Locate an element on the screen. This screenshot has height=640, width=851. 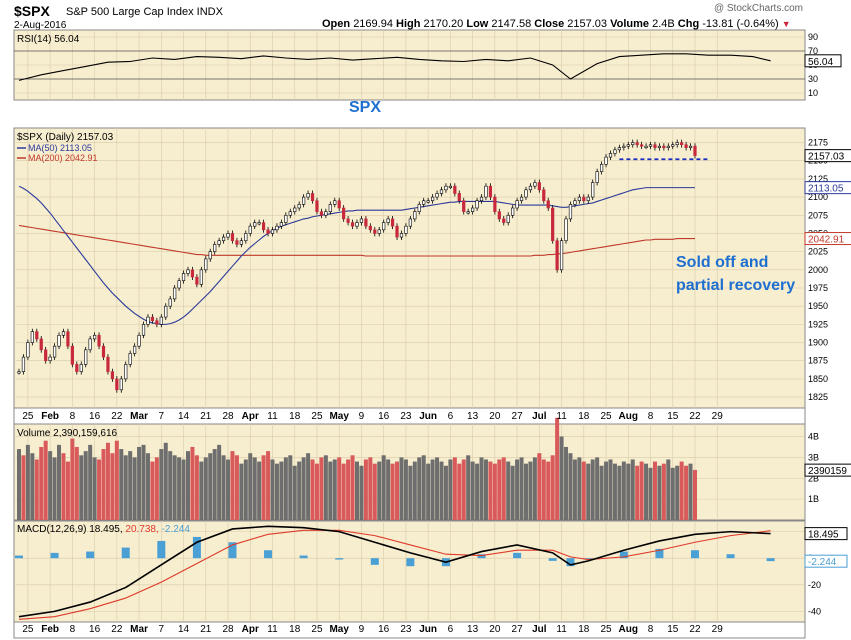
y-tick-label: 3B is located at coordinates (813, 457).